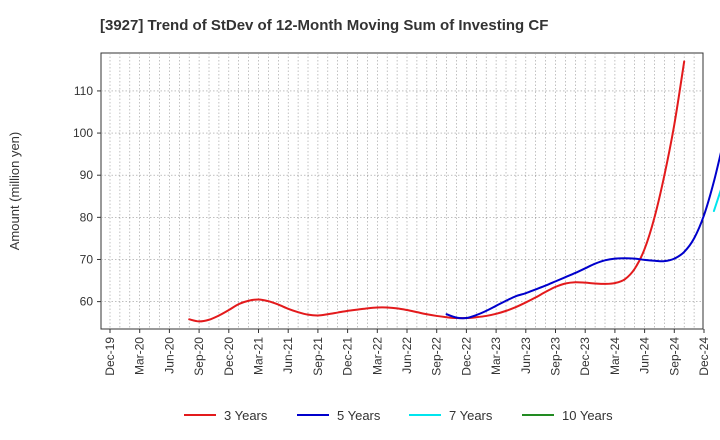  What do you see at coordinates (83, 133) in the screenshot?
I see `y-tick-label: 100` at bounding box center [83, 133].